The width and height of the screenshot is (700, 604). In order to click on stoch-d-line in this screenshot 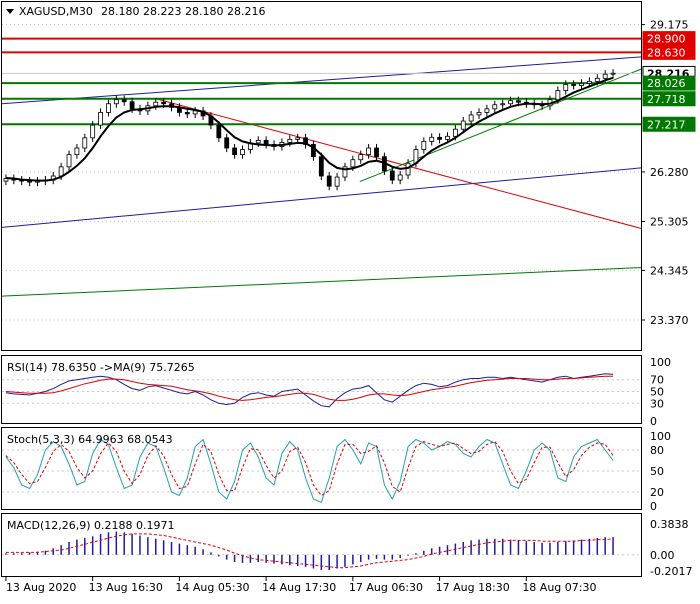, I will do `click(309, 469)`.